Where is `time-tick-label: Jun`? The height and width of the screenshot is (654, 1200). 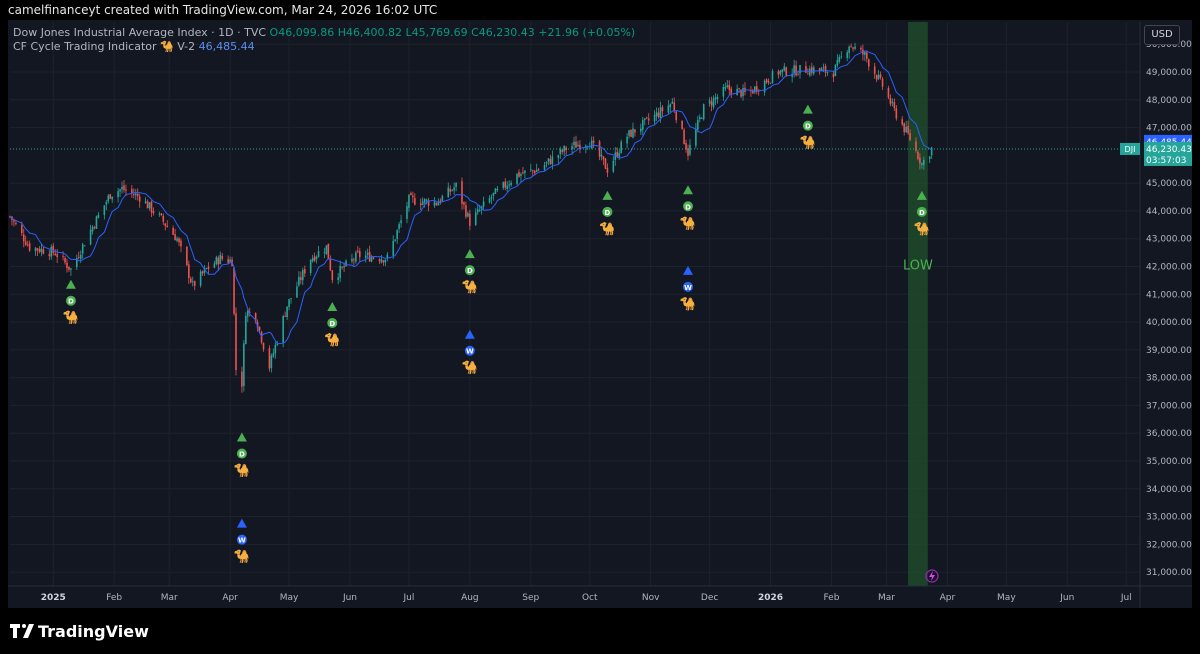 time-tick-label: Jun is located at coordinates (349, 598).